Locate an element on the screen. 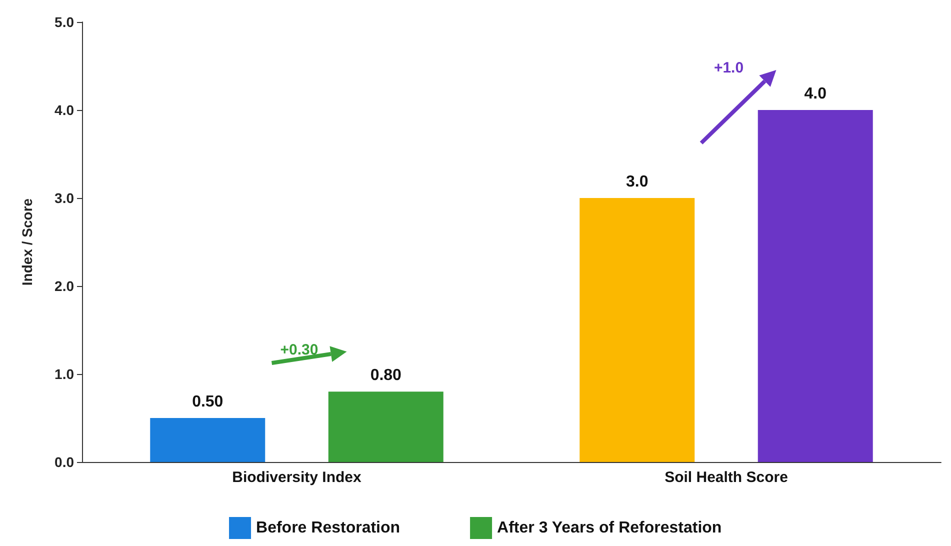 This screenshot has height=546, width=951. annotation: +0.30 is located at coordinates (299, 349).